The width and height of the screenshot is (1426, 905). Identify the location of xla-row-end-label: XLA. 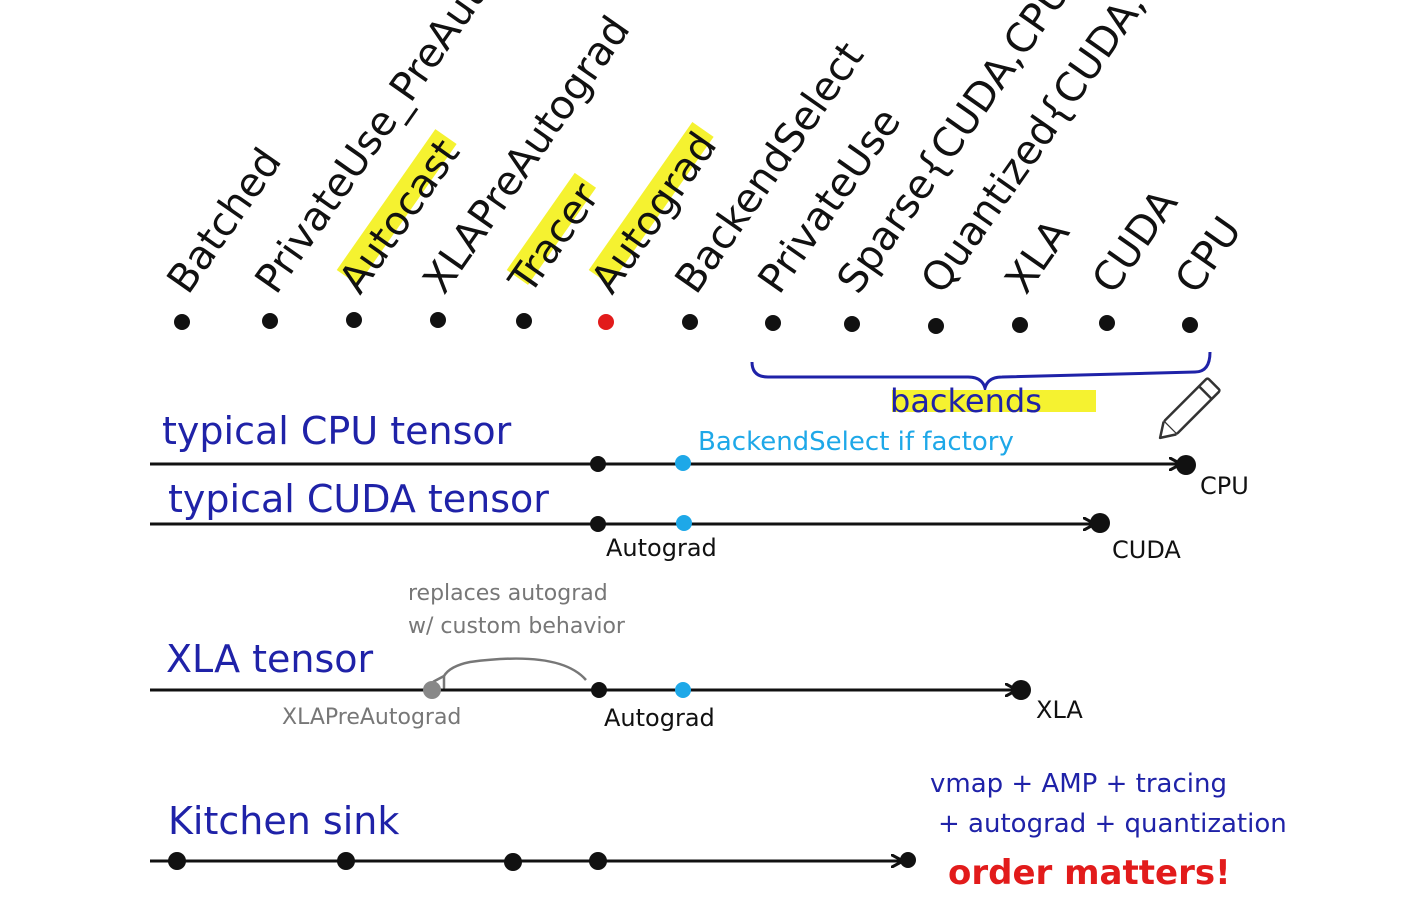
(1059, 710).